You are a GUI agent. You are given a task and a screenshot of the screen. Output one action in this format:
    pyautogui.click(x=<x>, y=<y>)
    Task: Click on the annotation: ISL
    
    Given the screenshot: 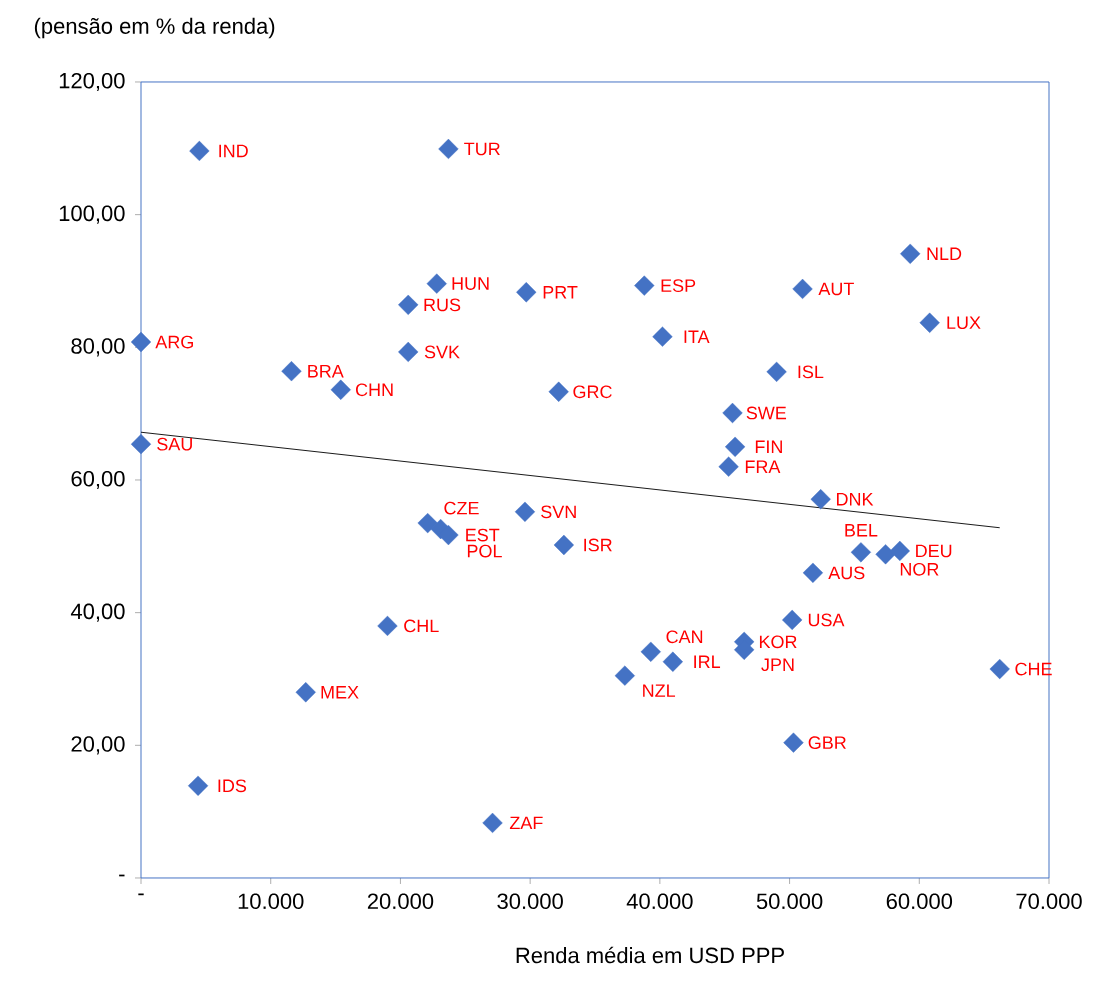 What is the action you would take?
    pyautogui.click(x=811, y=372)
    